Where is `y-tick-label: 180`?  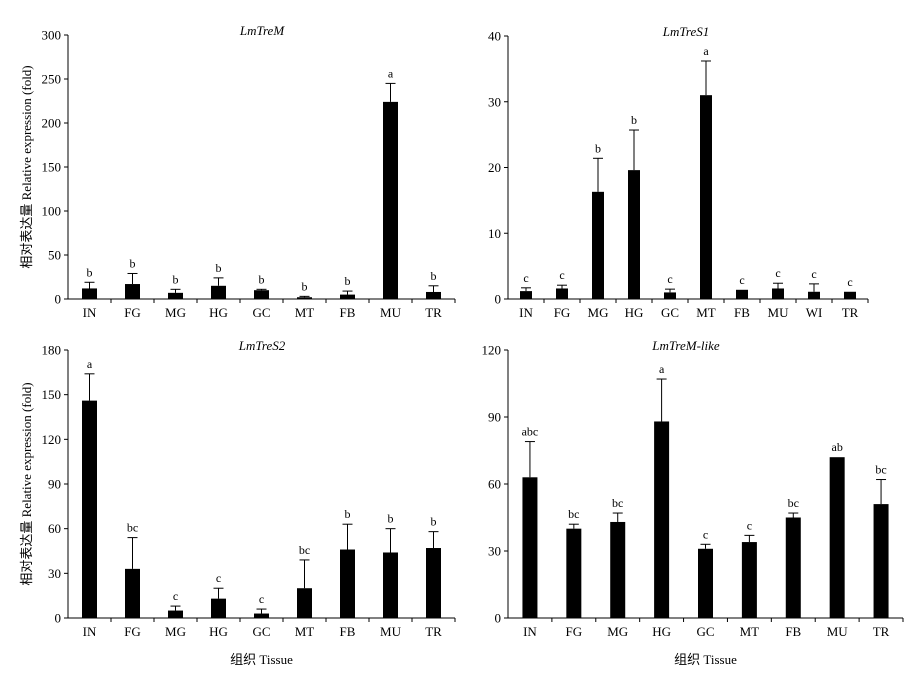
y-tick-label: 180 is located at coordinates (52, 350).